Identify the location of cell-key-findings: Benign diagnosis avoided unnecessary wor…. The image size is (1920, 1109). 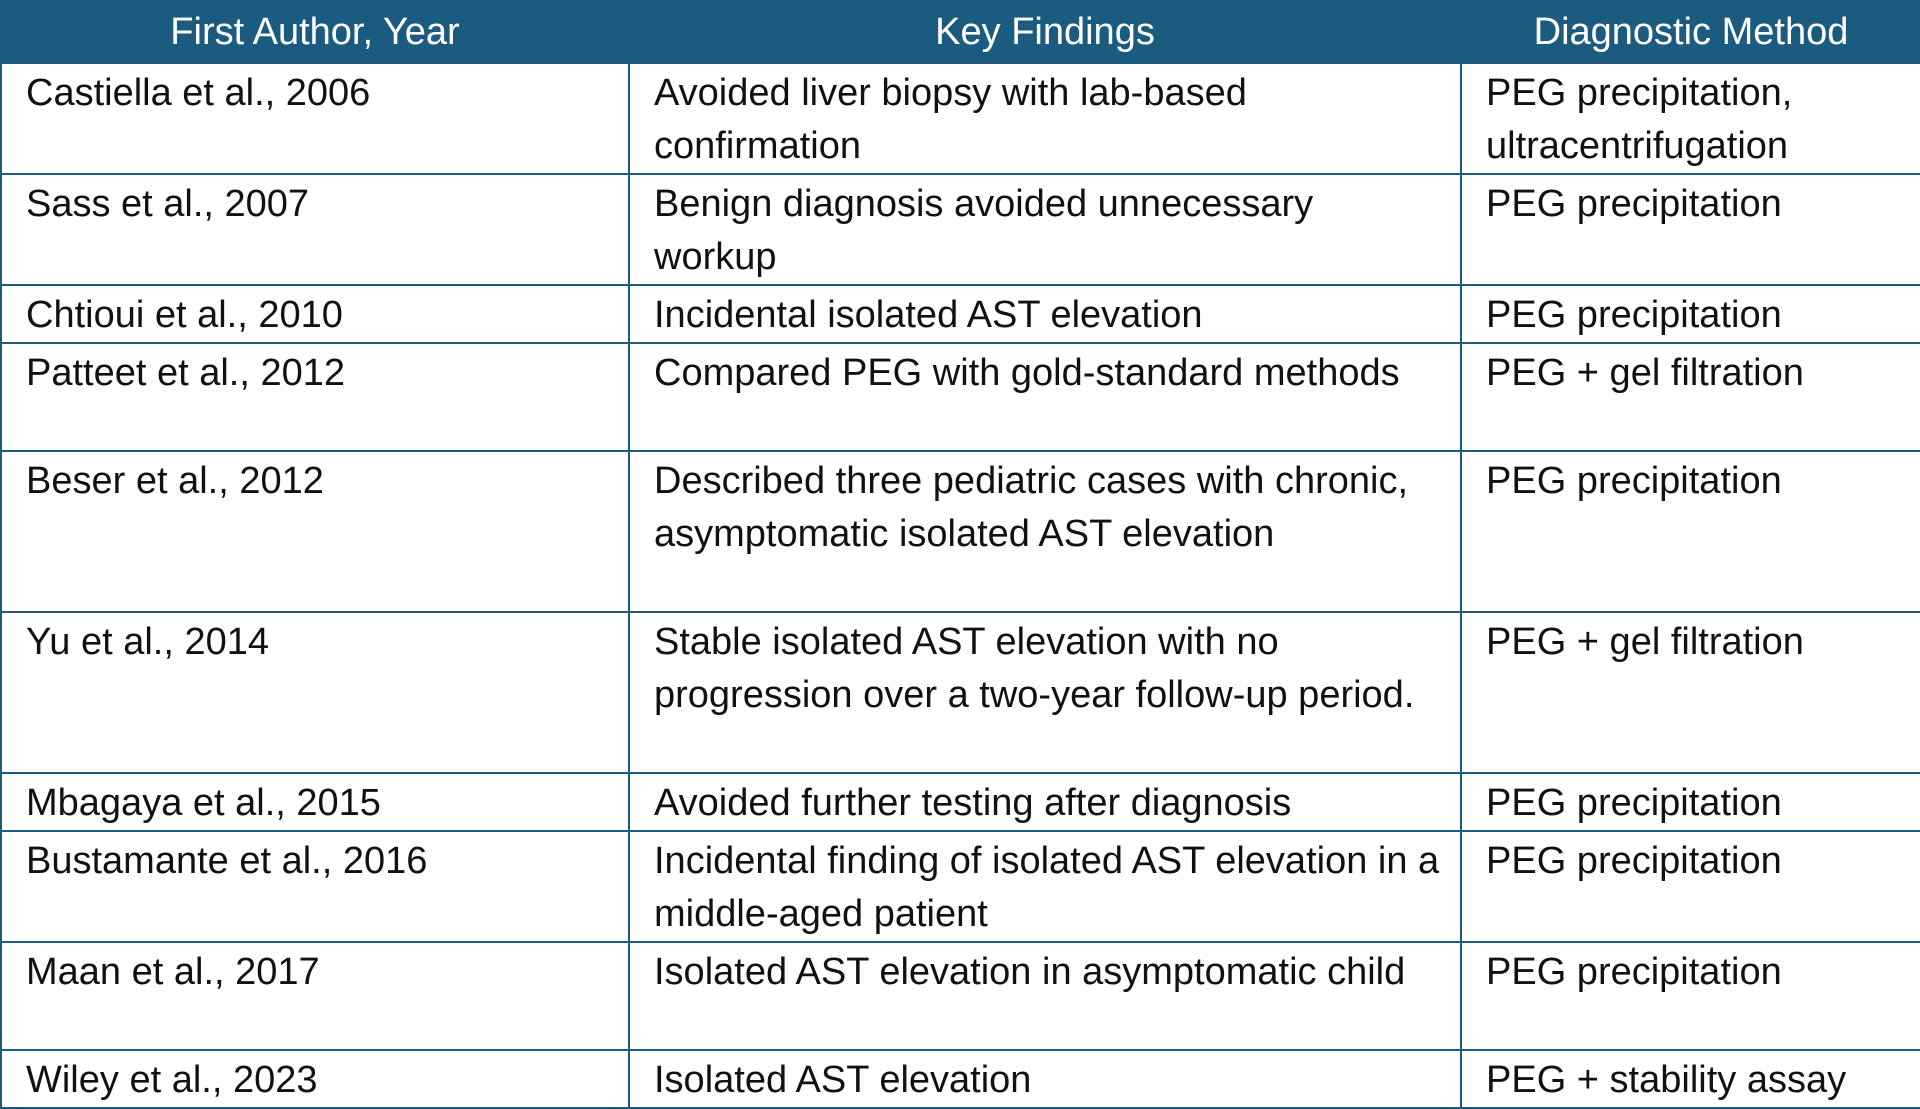
(1045, 229).